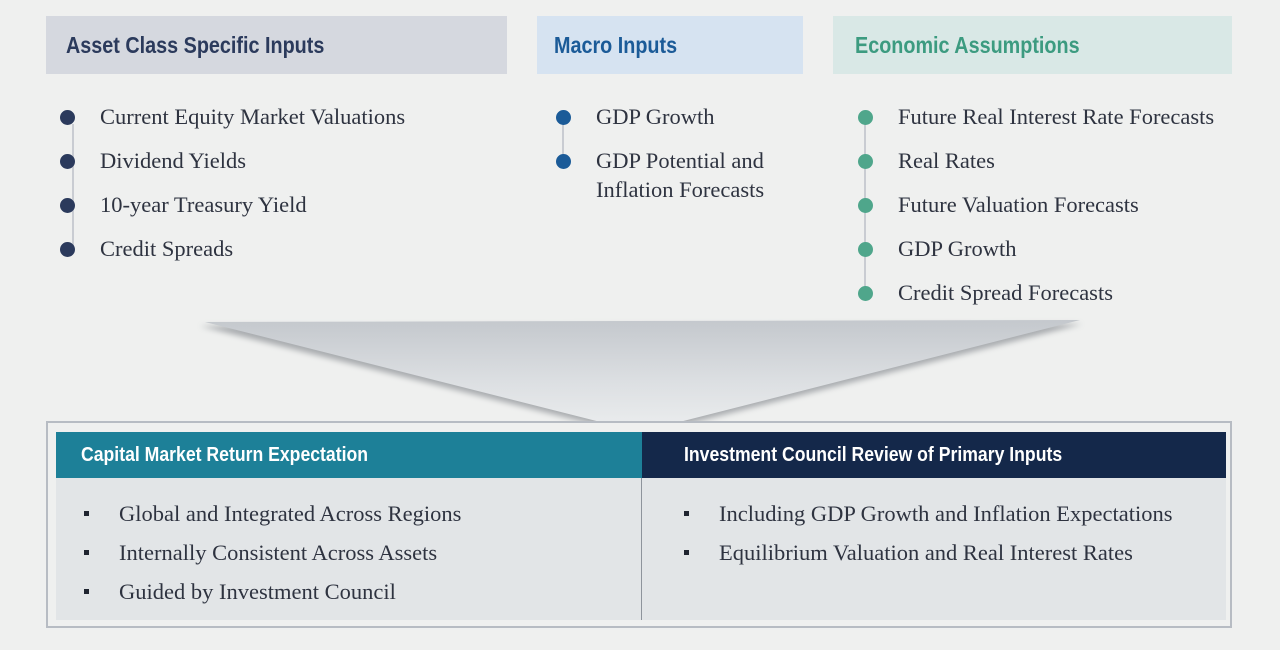  I want to click on list-item: Dividend Yields, so click(153, 160).